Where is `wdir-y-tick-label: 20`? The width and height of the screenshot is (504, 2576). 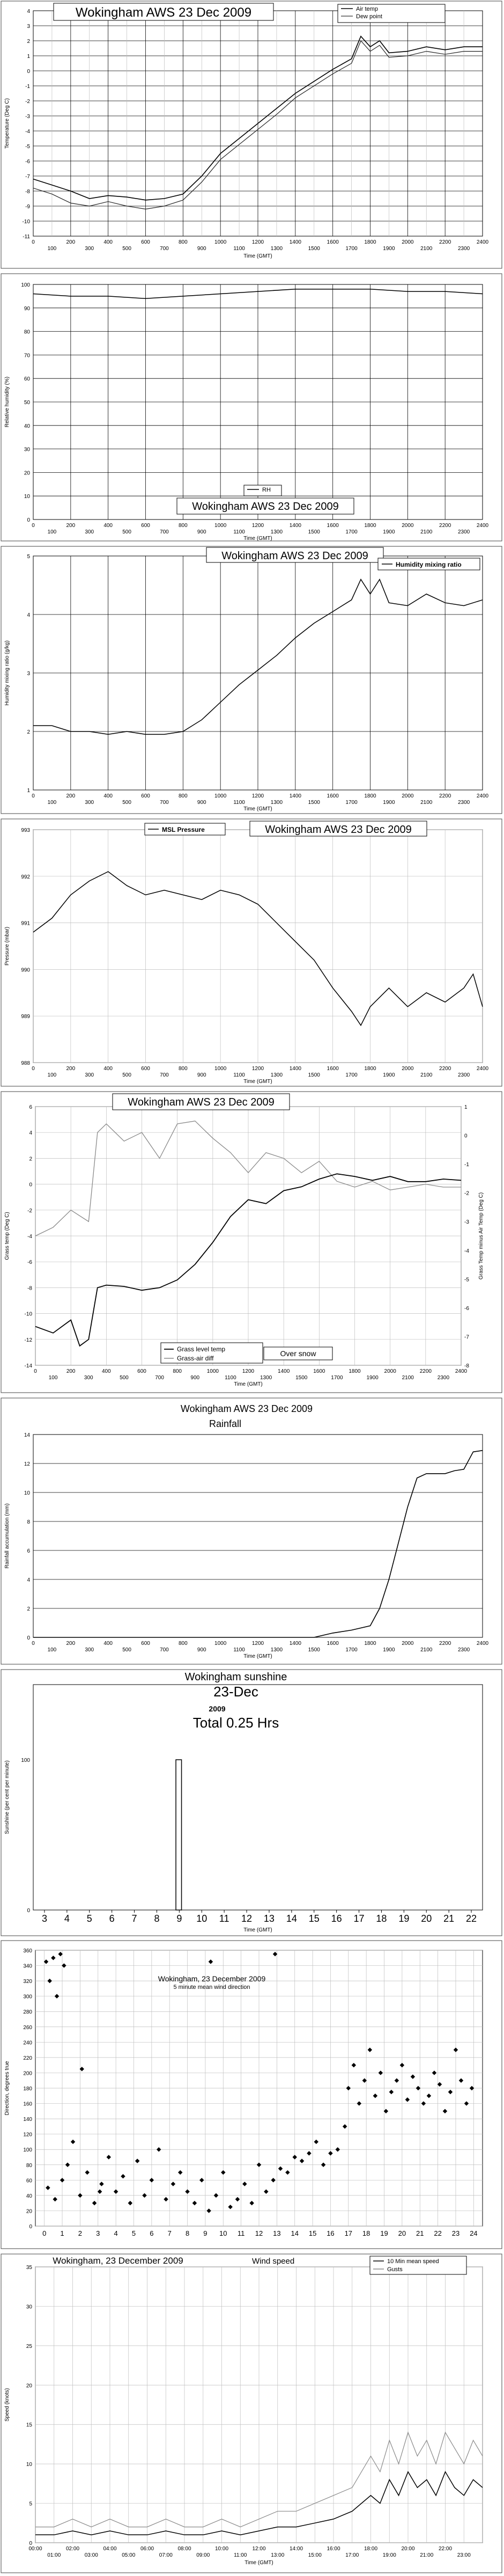
wdir-y-tick-label: 20 is located at coordinates (29, 2211).